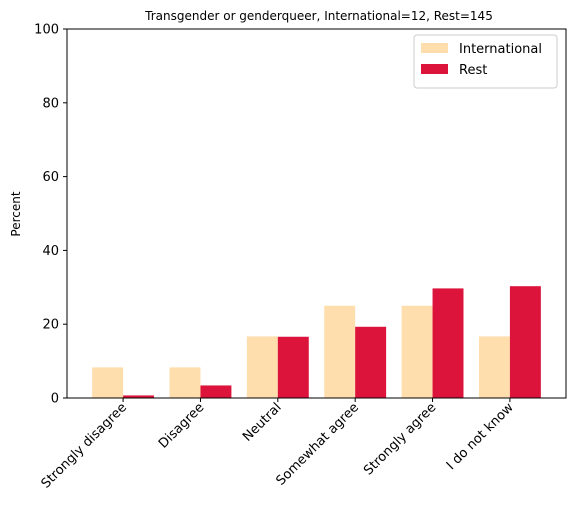 Image resolution: width=571 pixels, height=519 pixels. Describe the element at coordinates (50, 103) in the screenshot. I see `y-tick-label: 80` at that location.